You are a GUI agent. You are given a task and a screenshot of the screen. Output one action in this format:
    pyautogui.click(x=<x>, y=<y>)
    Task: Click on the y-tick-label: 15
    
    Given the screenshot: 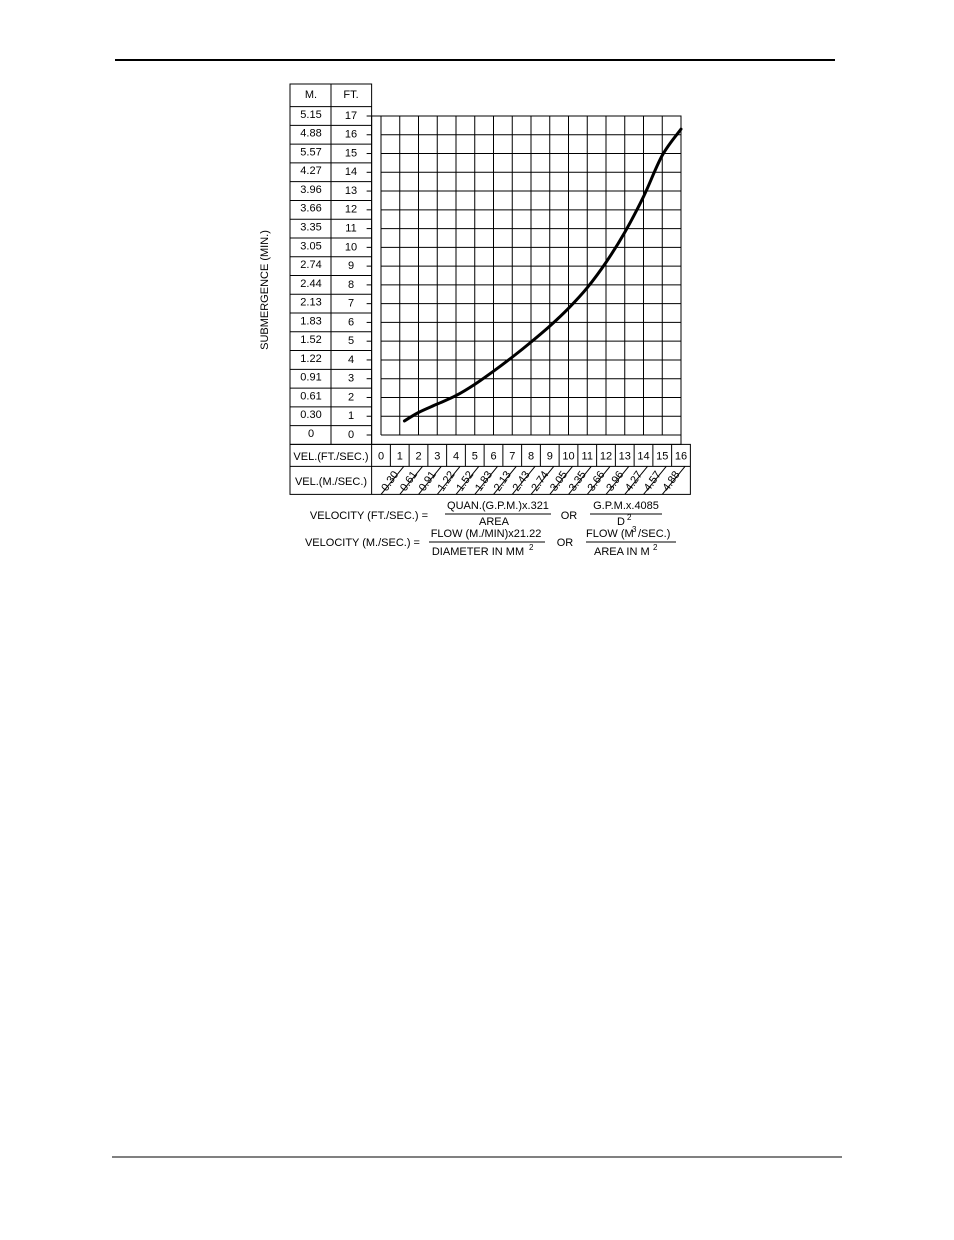 What is the action you would take?
    pyautogui.click(x=351, y=153)
    